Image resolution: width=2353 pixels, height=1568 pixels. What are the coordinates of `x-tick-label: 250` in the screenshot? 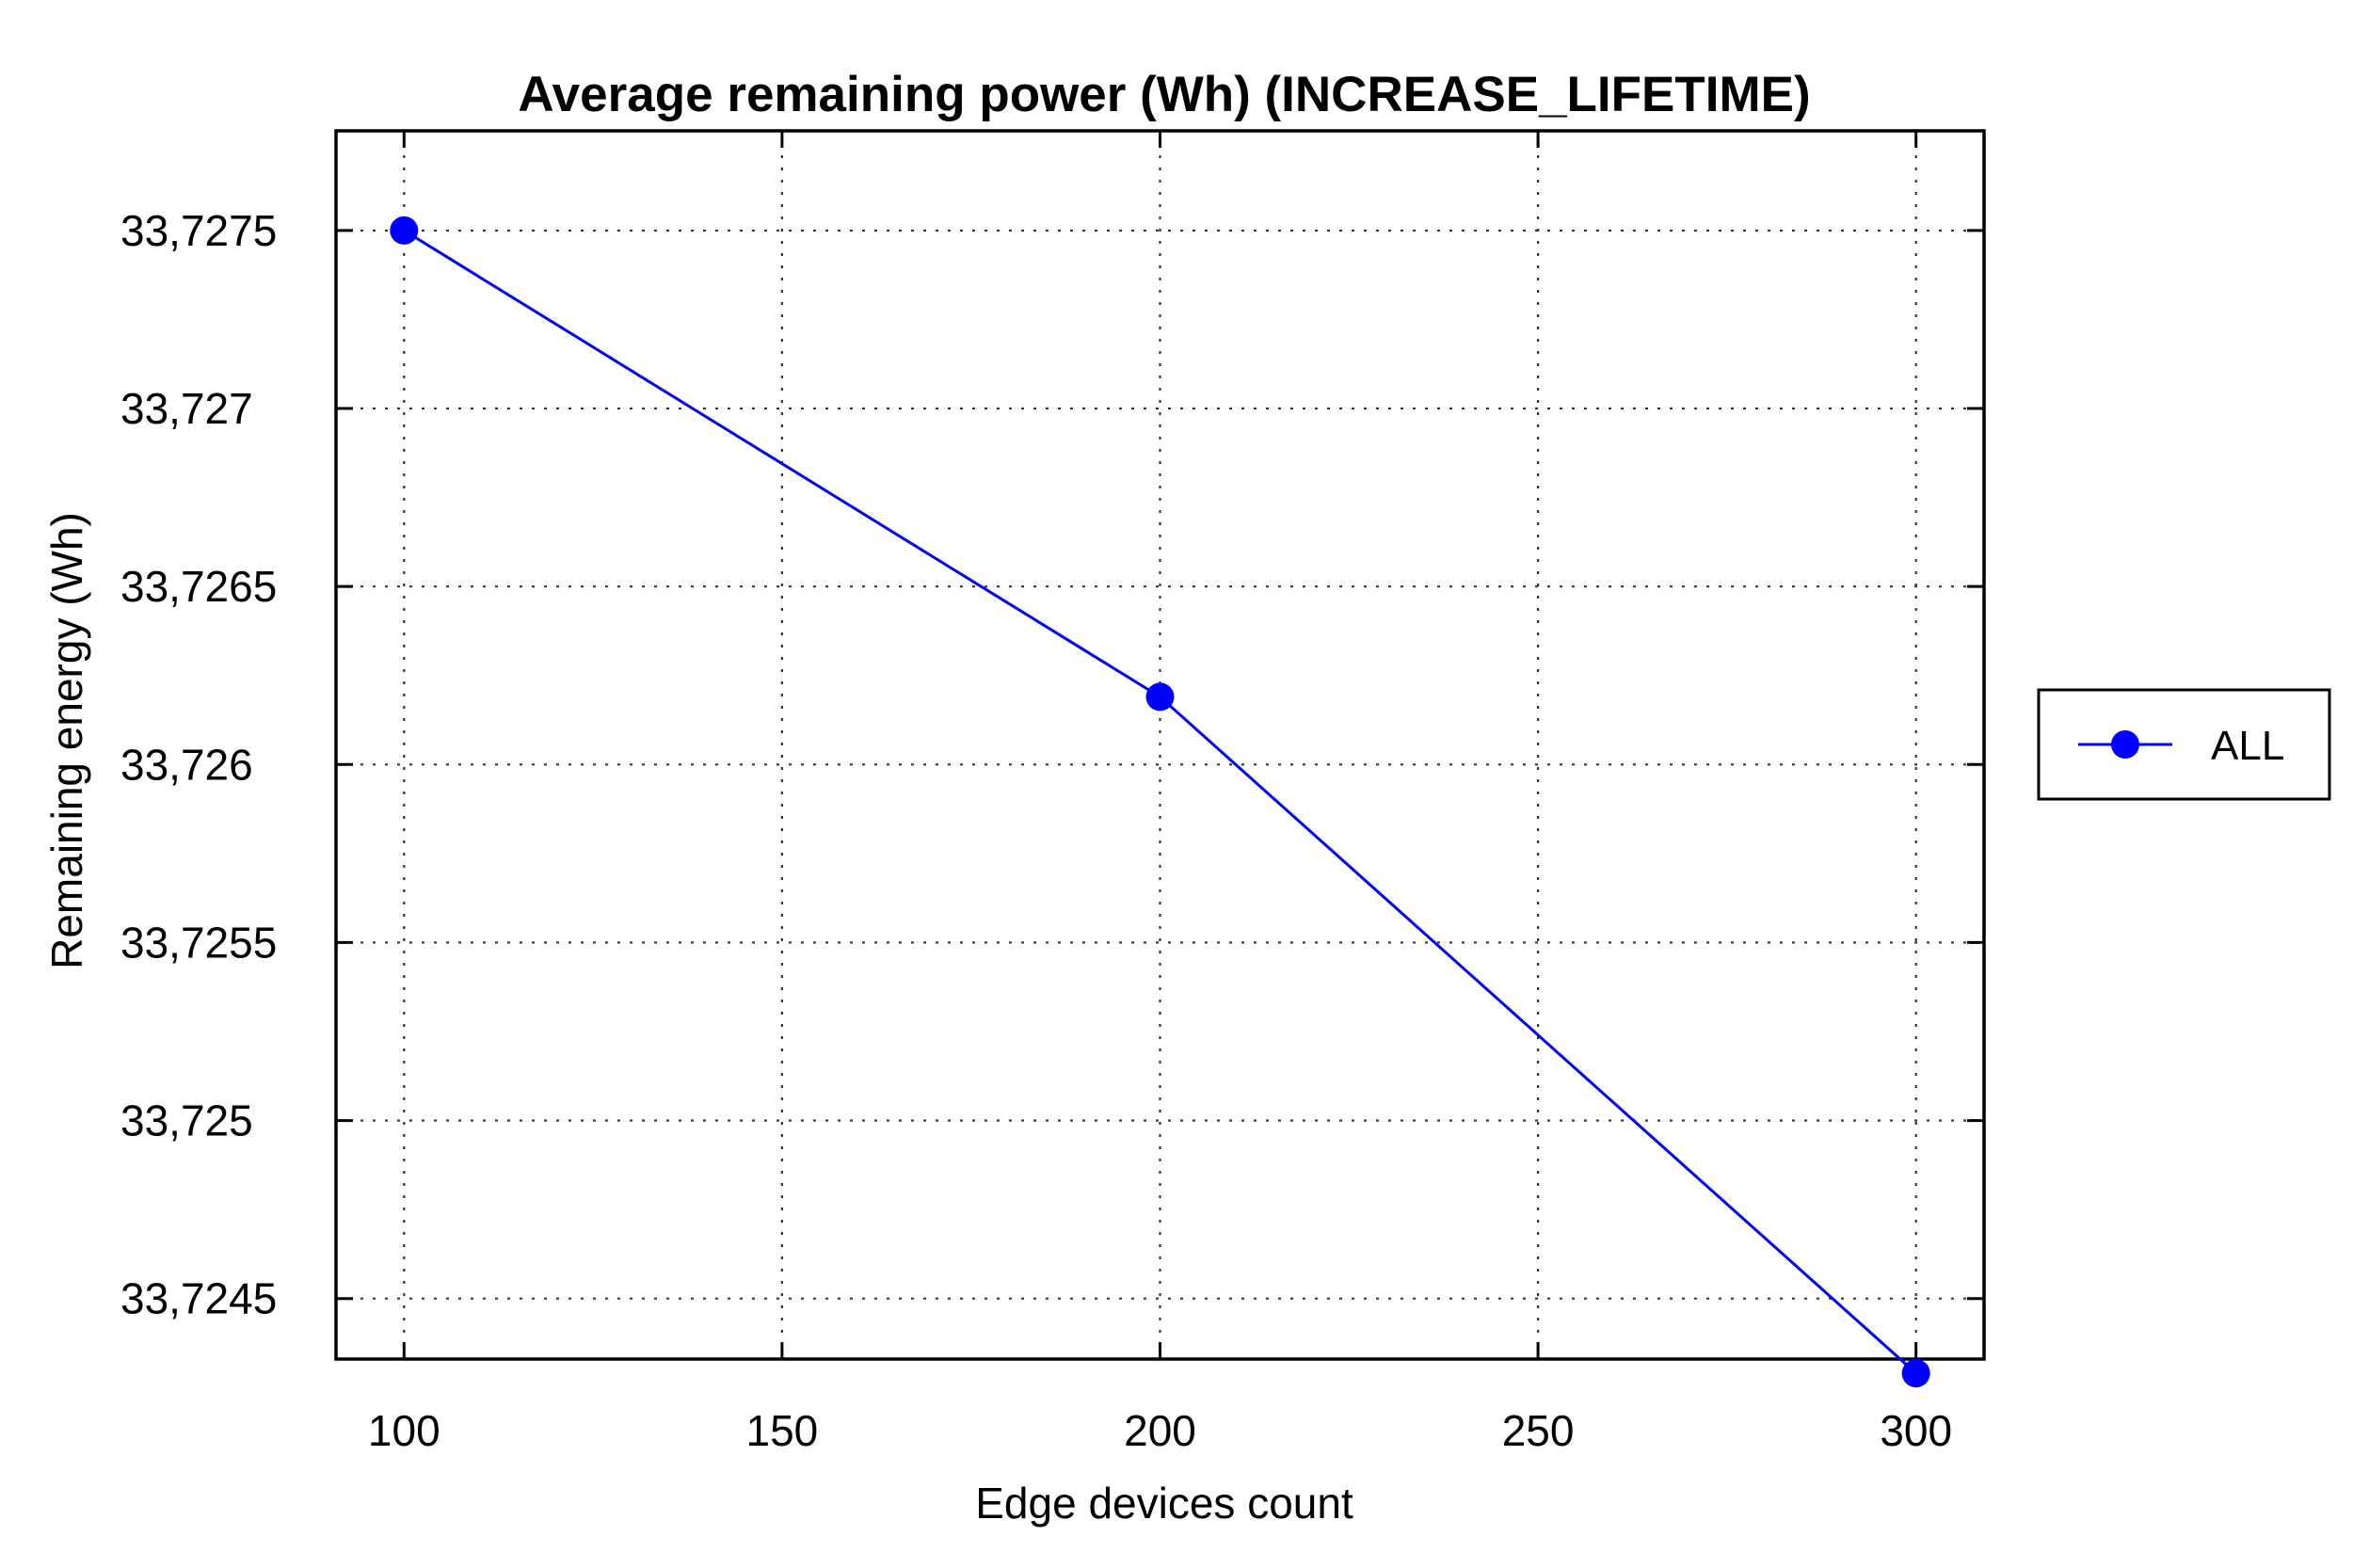 It's located at (1539, 1430).